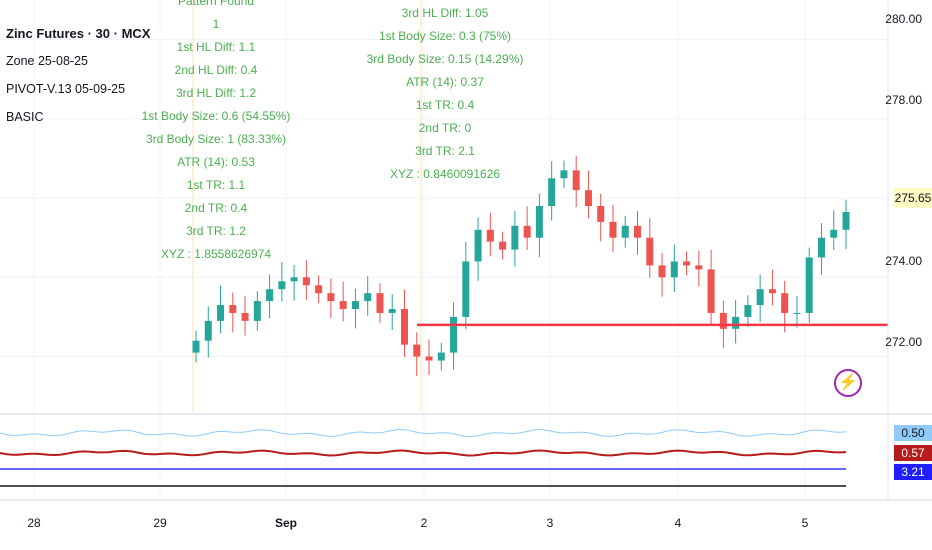  I want to click on y-tick-label: 272.00, so click(903, 342).